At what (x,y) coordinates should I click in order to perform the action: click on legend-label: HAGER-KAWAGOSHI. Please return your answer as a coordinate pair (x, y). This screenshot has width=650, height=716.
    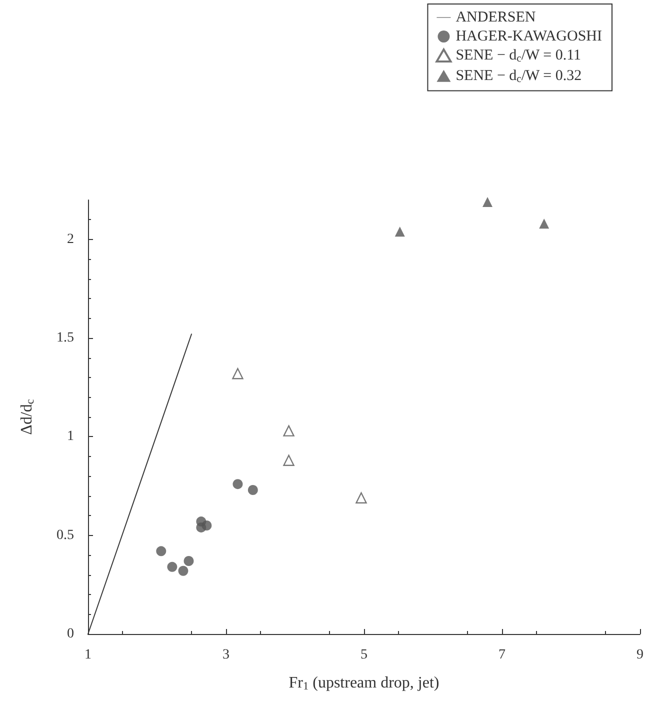
    Looking at the image, I should click on (529, 36).